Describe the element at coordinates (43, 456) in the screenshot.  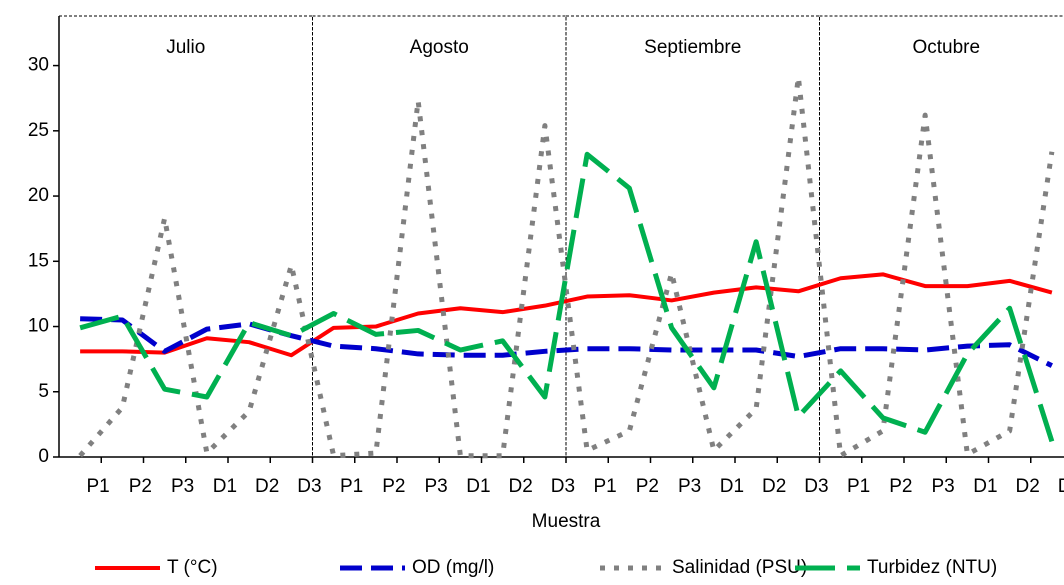
I see `y-tick-label: 0` at that location.